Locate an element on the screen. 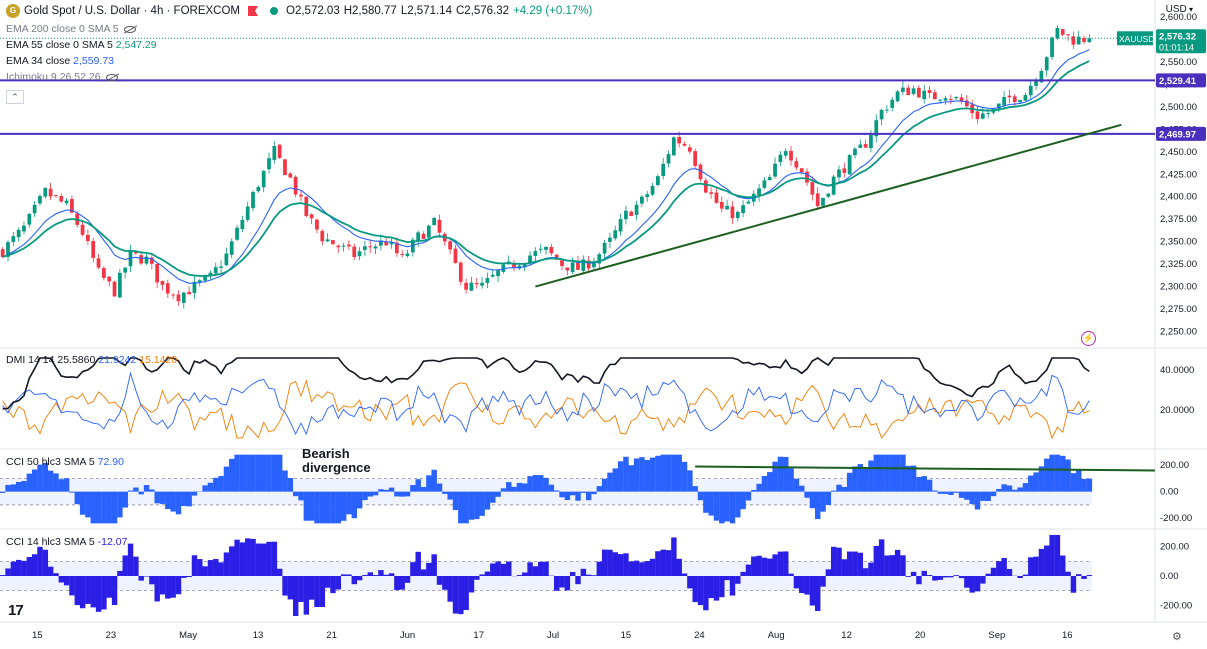 This screenshot has height=649, width=1207. settings-gear-icon: ⚙ is located at coordinates (1177, 637).